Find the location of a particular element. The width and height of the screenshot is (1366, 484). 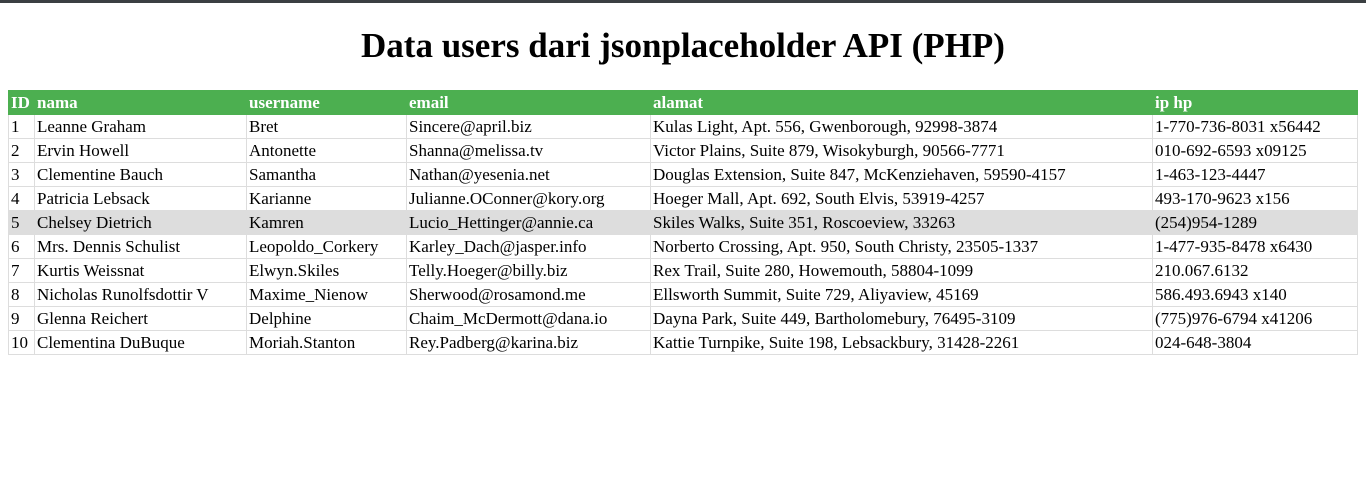

cell-ip-hp: 1-463-123-4447 is located at coordinates (1255, 174).